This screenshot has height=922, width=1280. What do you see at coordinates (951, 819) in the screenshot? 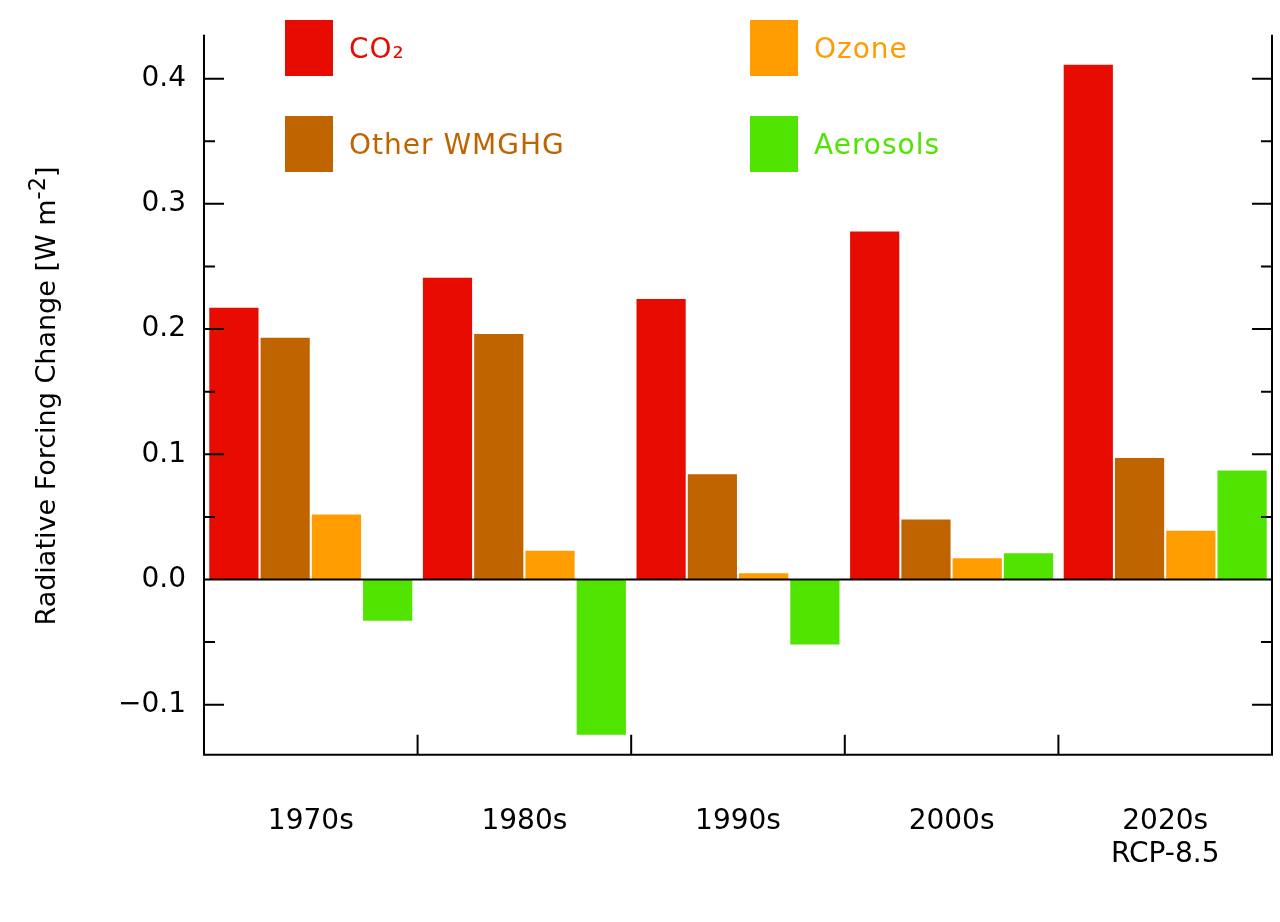
I see `x-tick-label: 2000s` at bounding box center [951, 819].